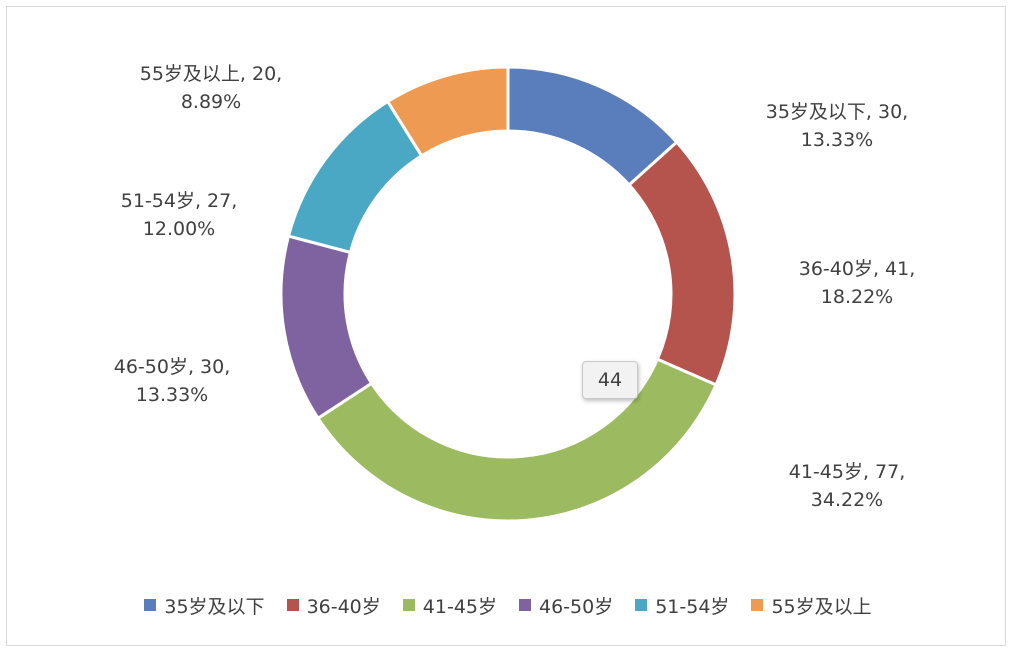 The image size is (1016, 658). Describe the element at coordinates (857, 283) in the screenshot. I see `data-label: 36-40岁, 41, 18.22%` at that location.